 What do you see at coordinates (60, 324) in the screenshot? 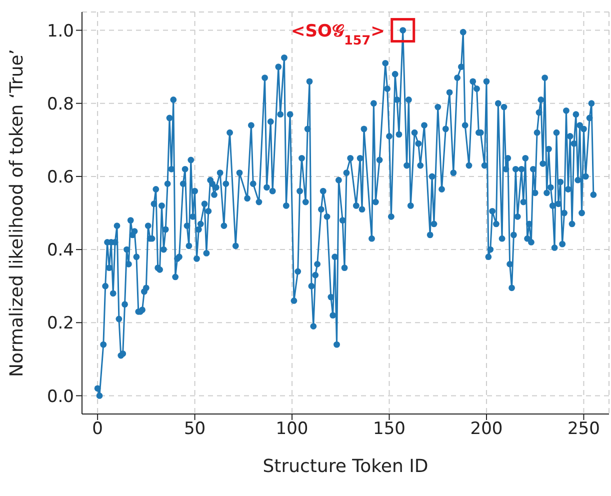
I see `y-tick-label: 0.2` at bounding box center [60, 324].